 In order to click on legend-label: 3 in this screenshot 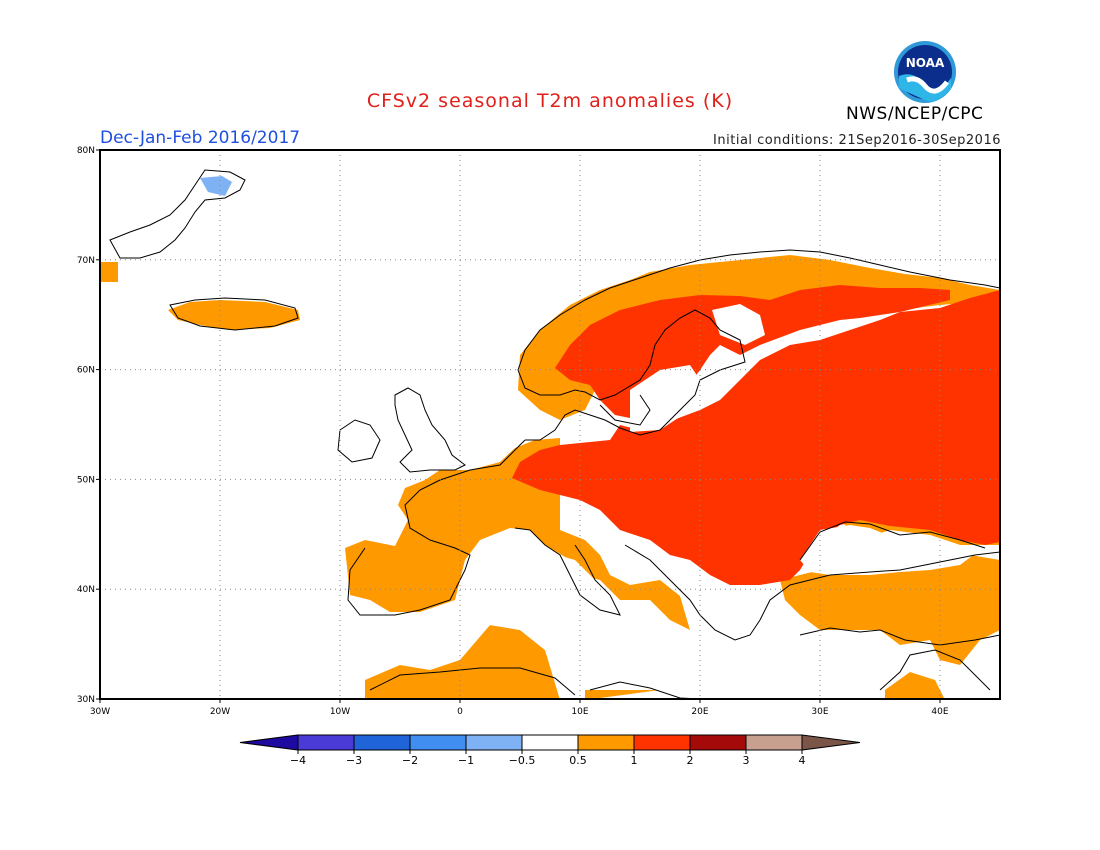, I will do `click(746, 760)`.